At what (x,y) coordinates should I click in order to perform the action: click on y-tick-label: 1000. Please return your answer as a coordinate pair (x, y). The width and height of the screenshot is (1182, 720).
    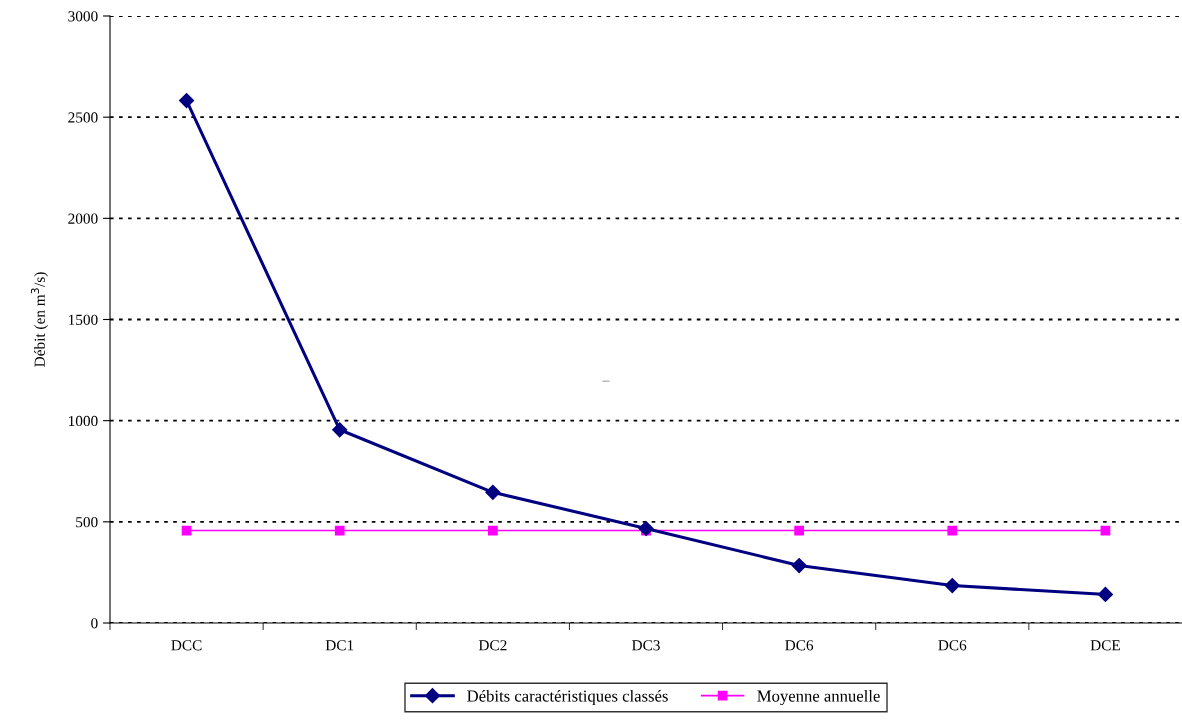
    Looking at the image, I should click on (83, 421).